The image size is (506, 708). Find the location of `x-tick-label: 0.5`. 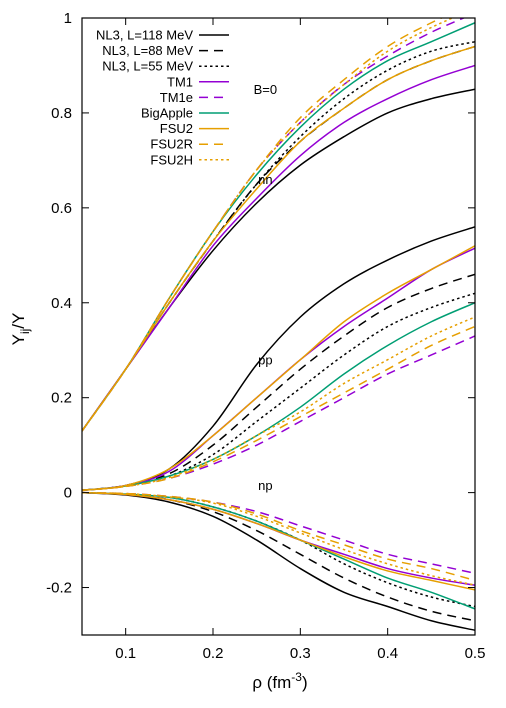

x-tick-label: 0.5 is located at coordinates (475, 653).